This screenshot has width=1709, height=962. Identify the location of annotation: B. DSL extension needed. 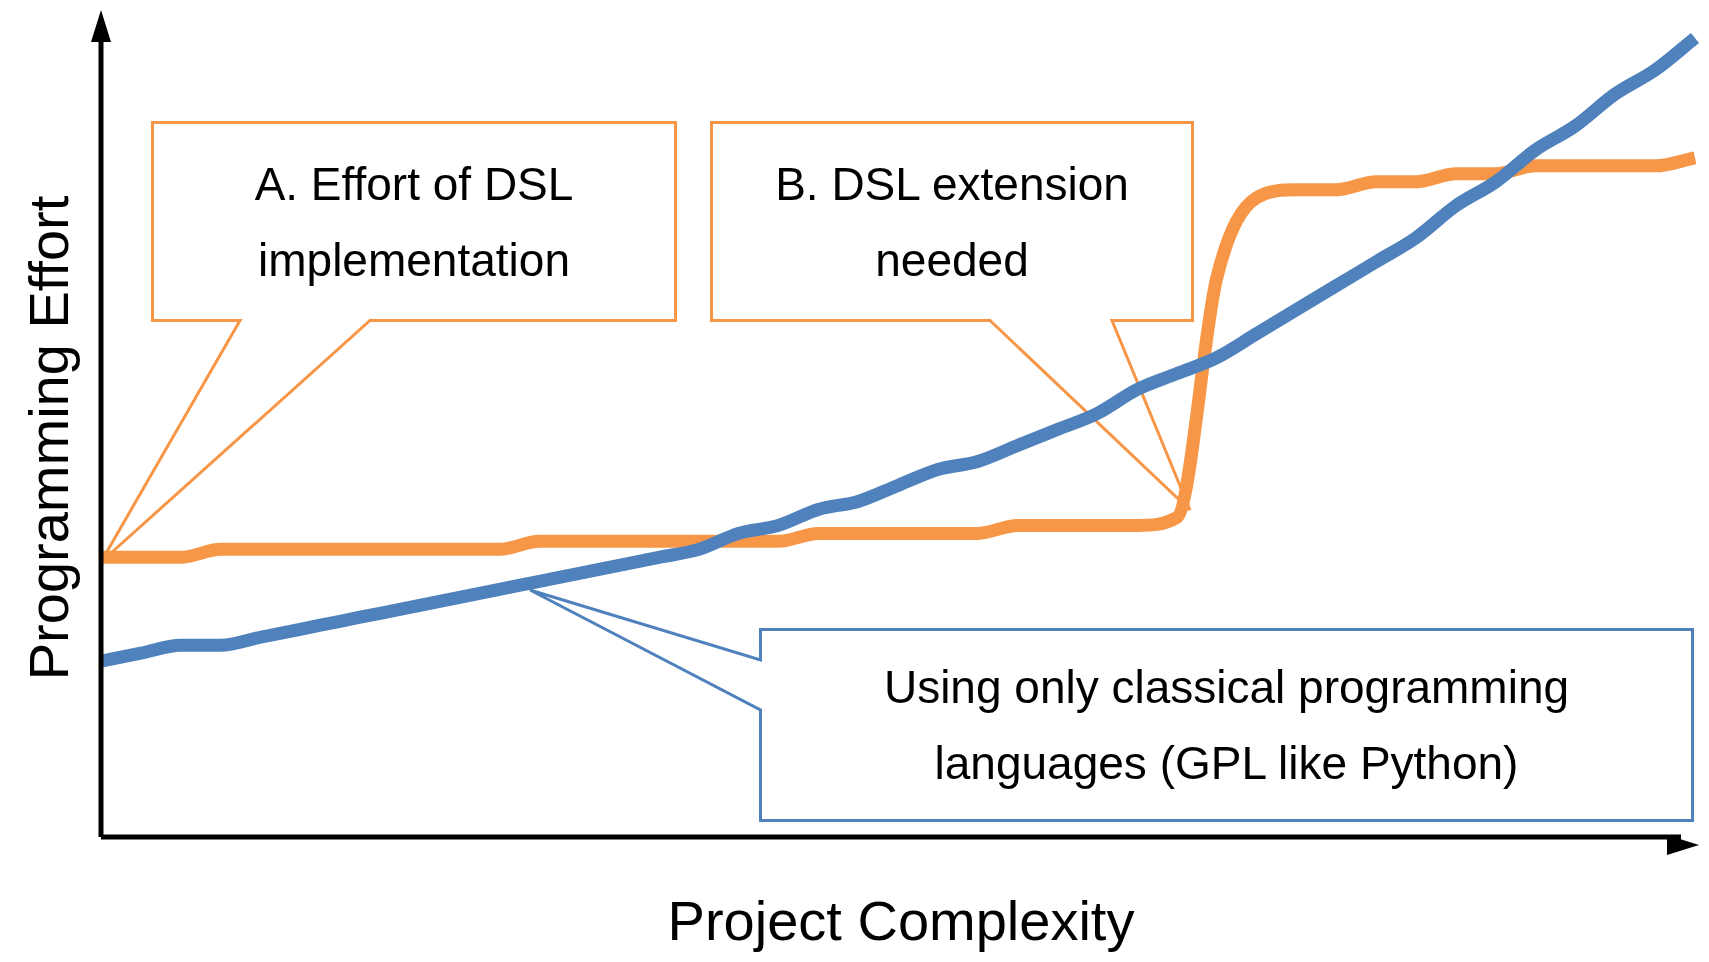
(952, 222).